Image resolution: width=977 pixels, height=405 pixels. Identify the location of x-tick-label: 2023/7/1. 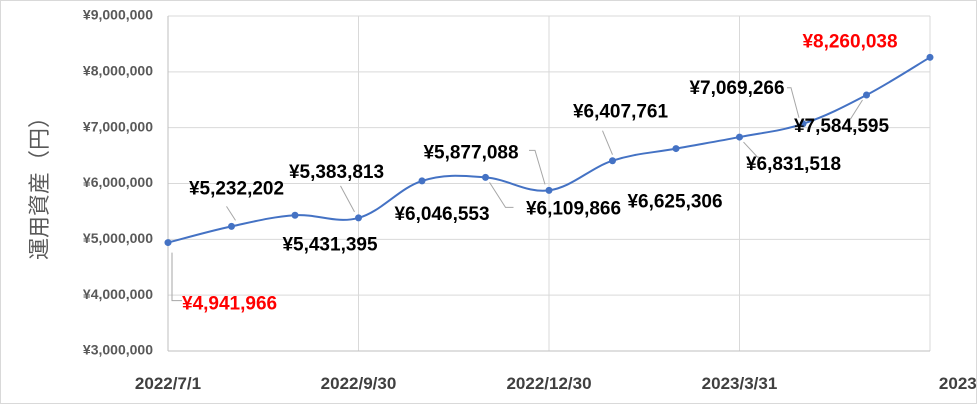
(958, 383).